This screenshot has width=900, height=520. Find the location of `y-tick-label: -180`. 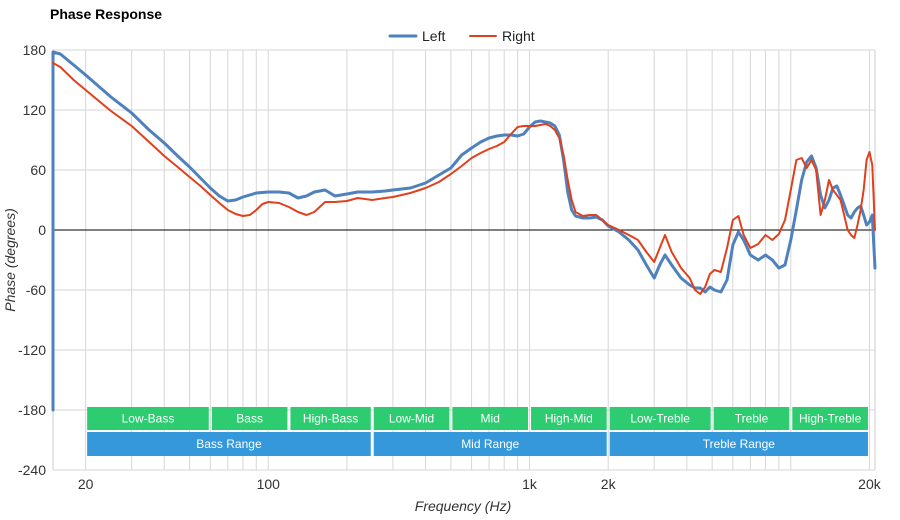

y-tick-label: -180 is located at coordinates (32, 410).